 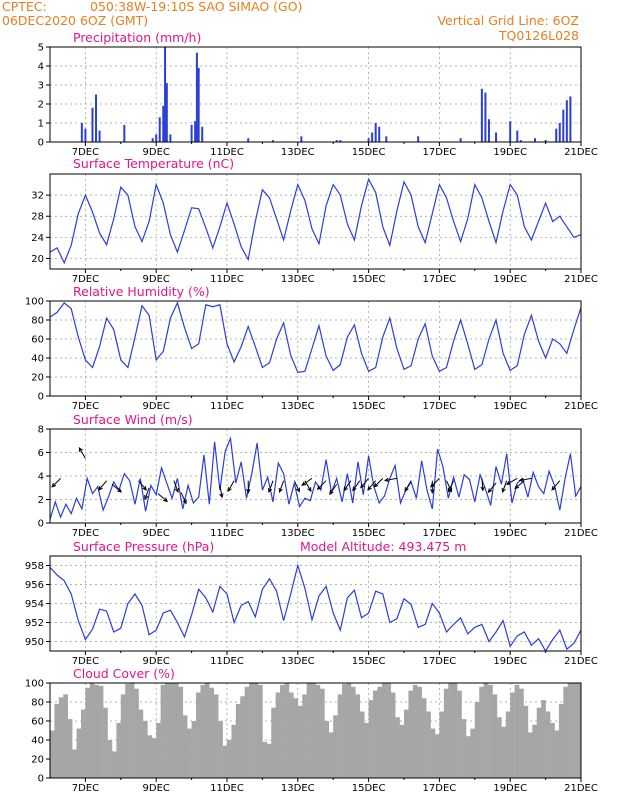 I want to click on y-tick-label: 8, so click(x=41, y=430).